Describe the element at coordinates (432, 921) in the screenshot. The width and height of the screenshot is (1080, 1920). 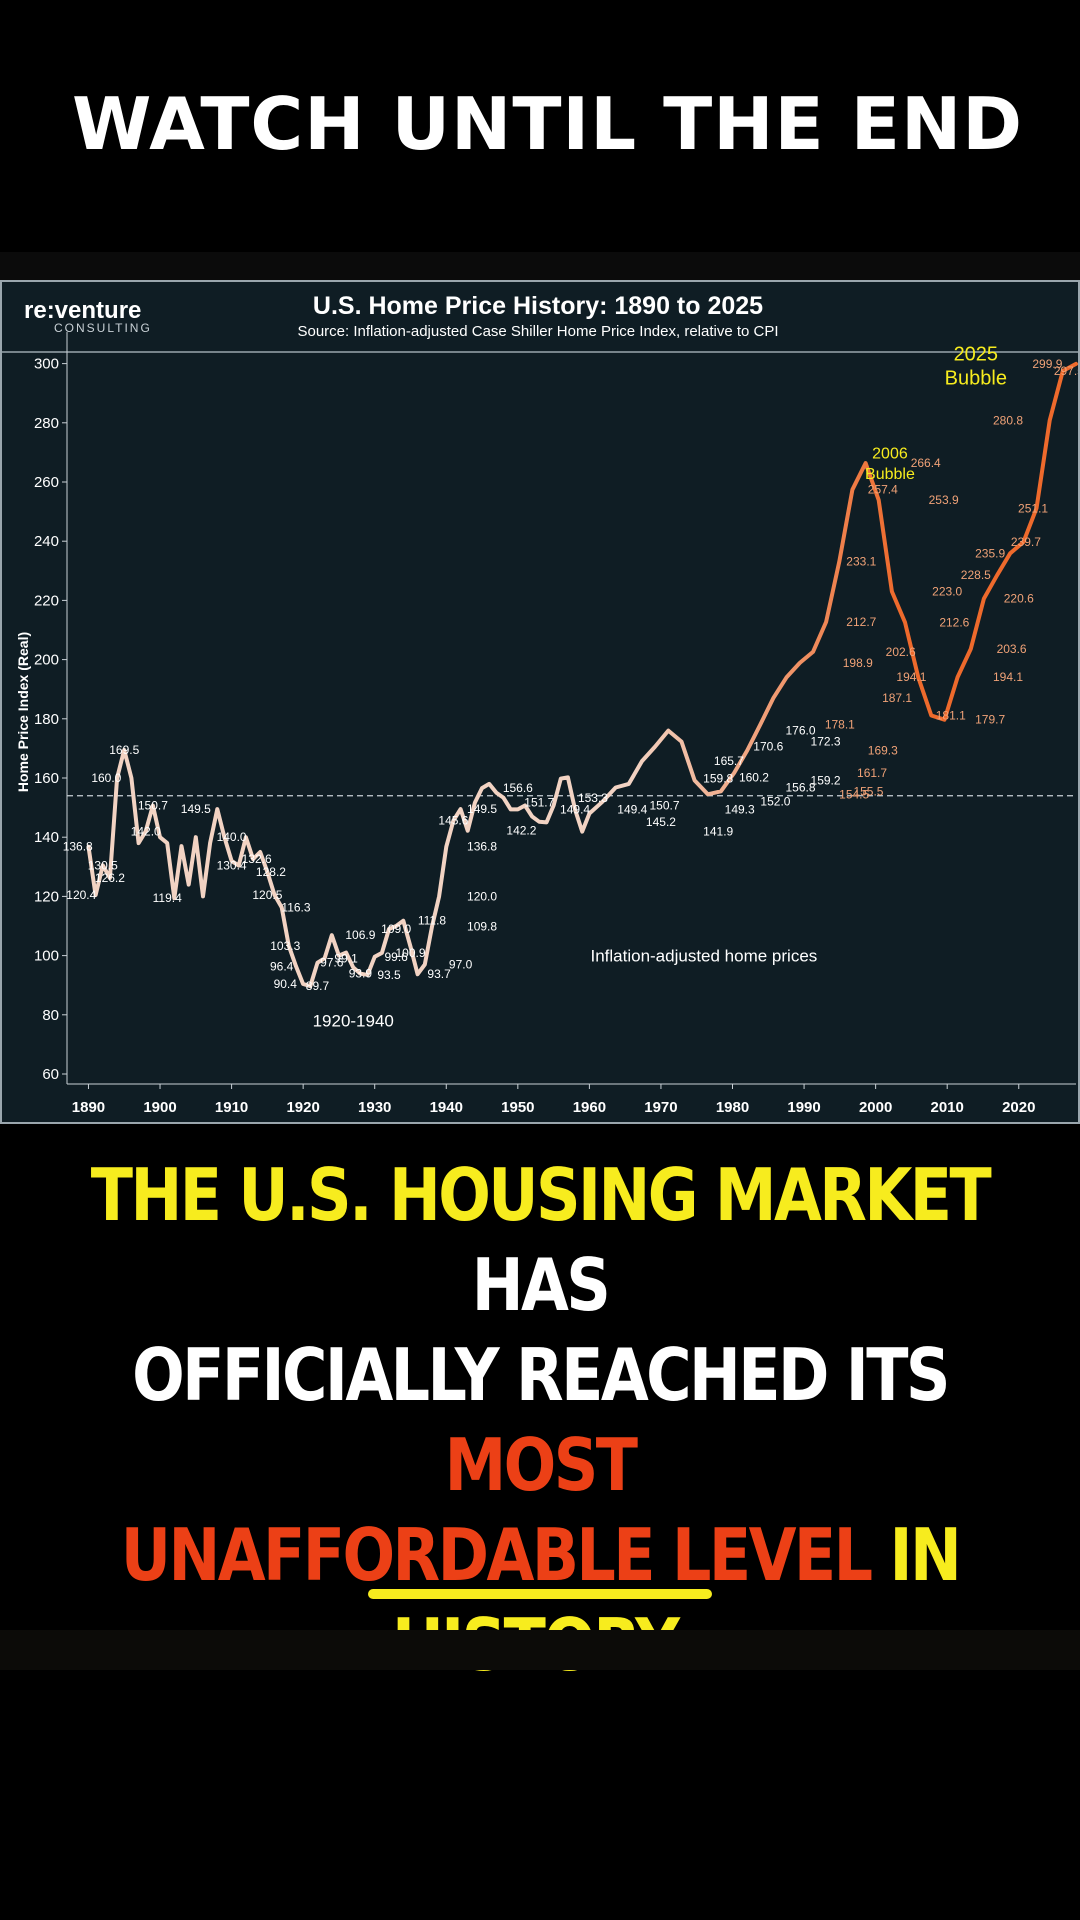
I see `data-label: 111.8` at that location.